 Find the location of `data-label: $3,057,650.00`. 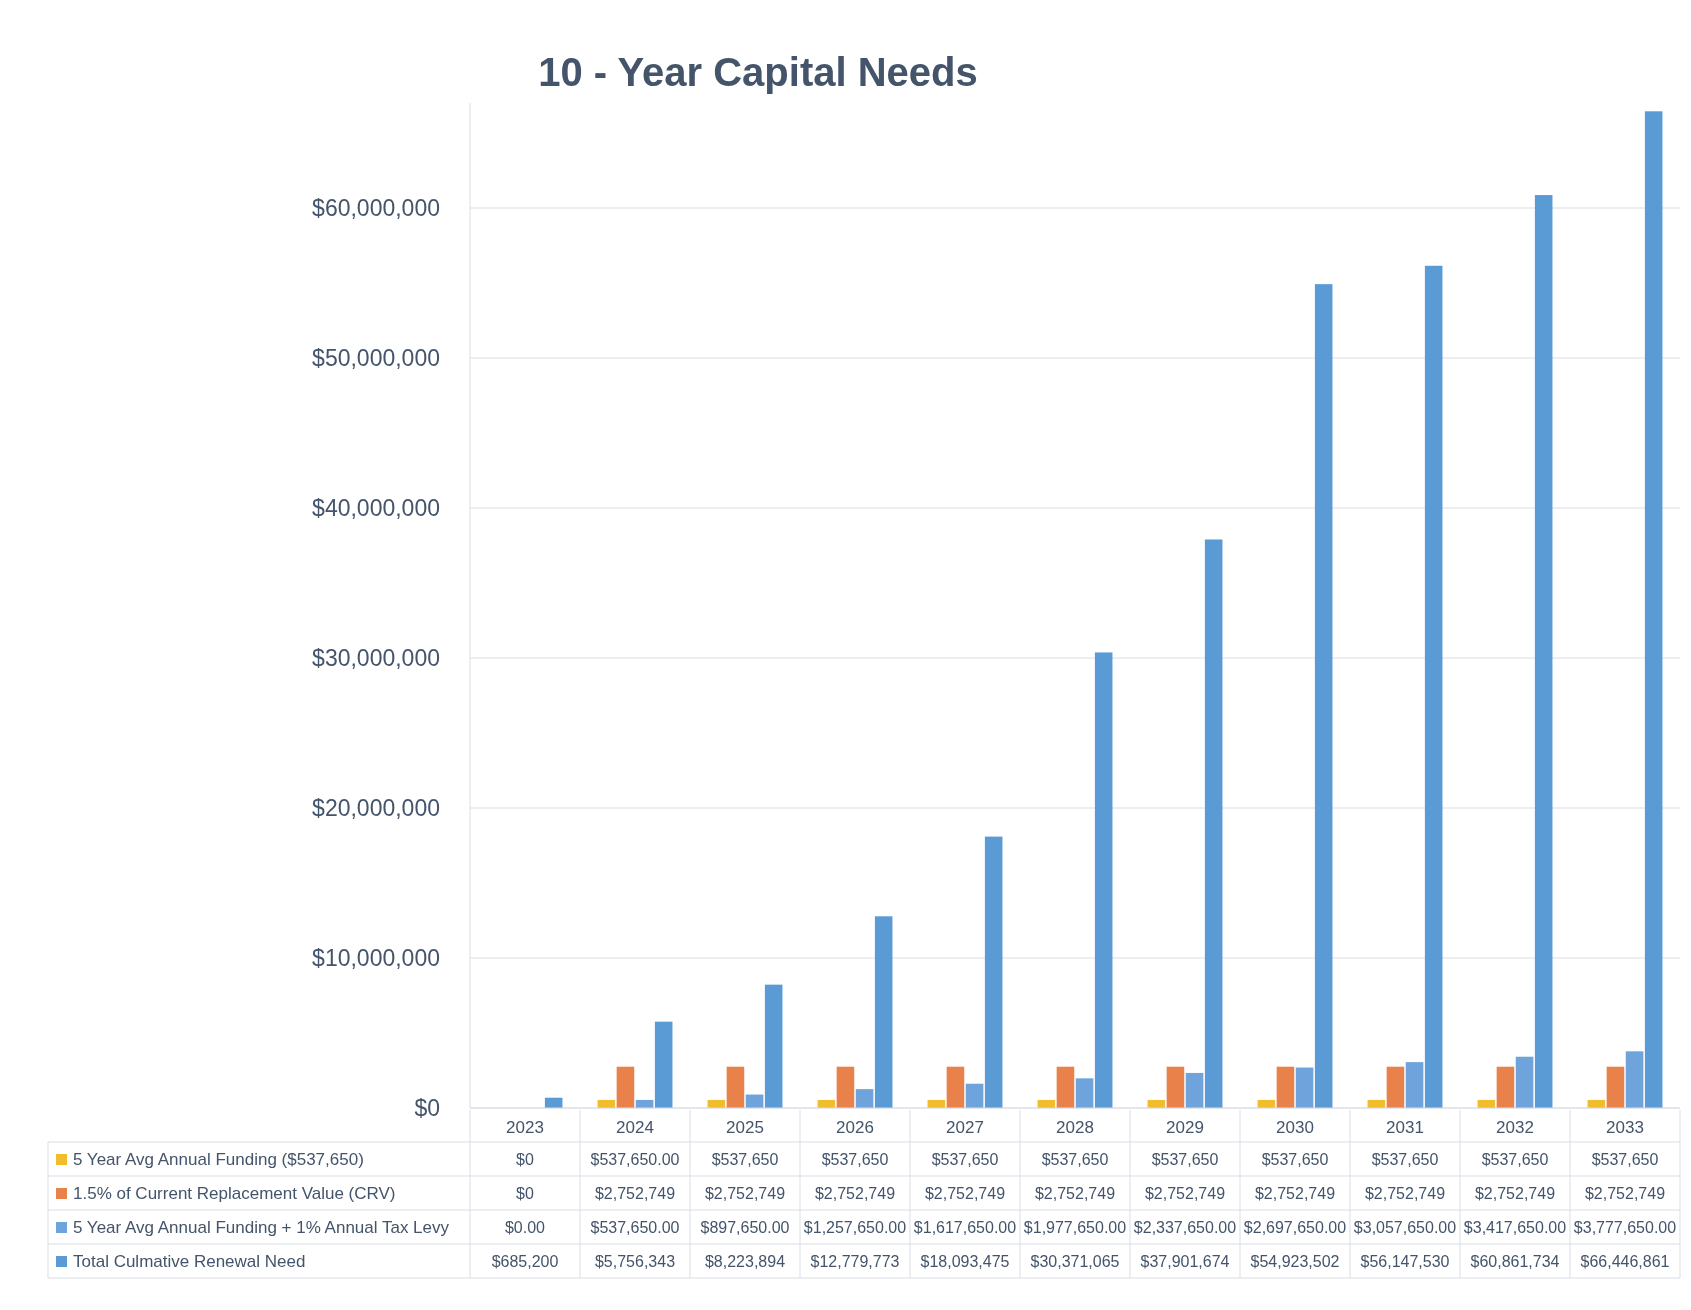

data-label: $3,057,650.00 is located at coordinates (1405, 1227).